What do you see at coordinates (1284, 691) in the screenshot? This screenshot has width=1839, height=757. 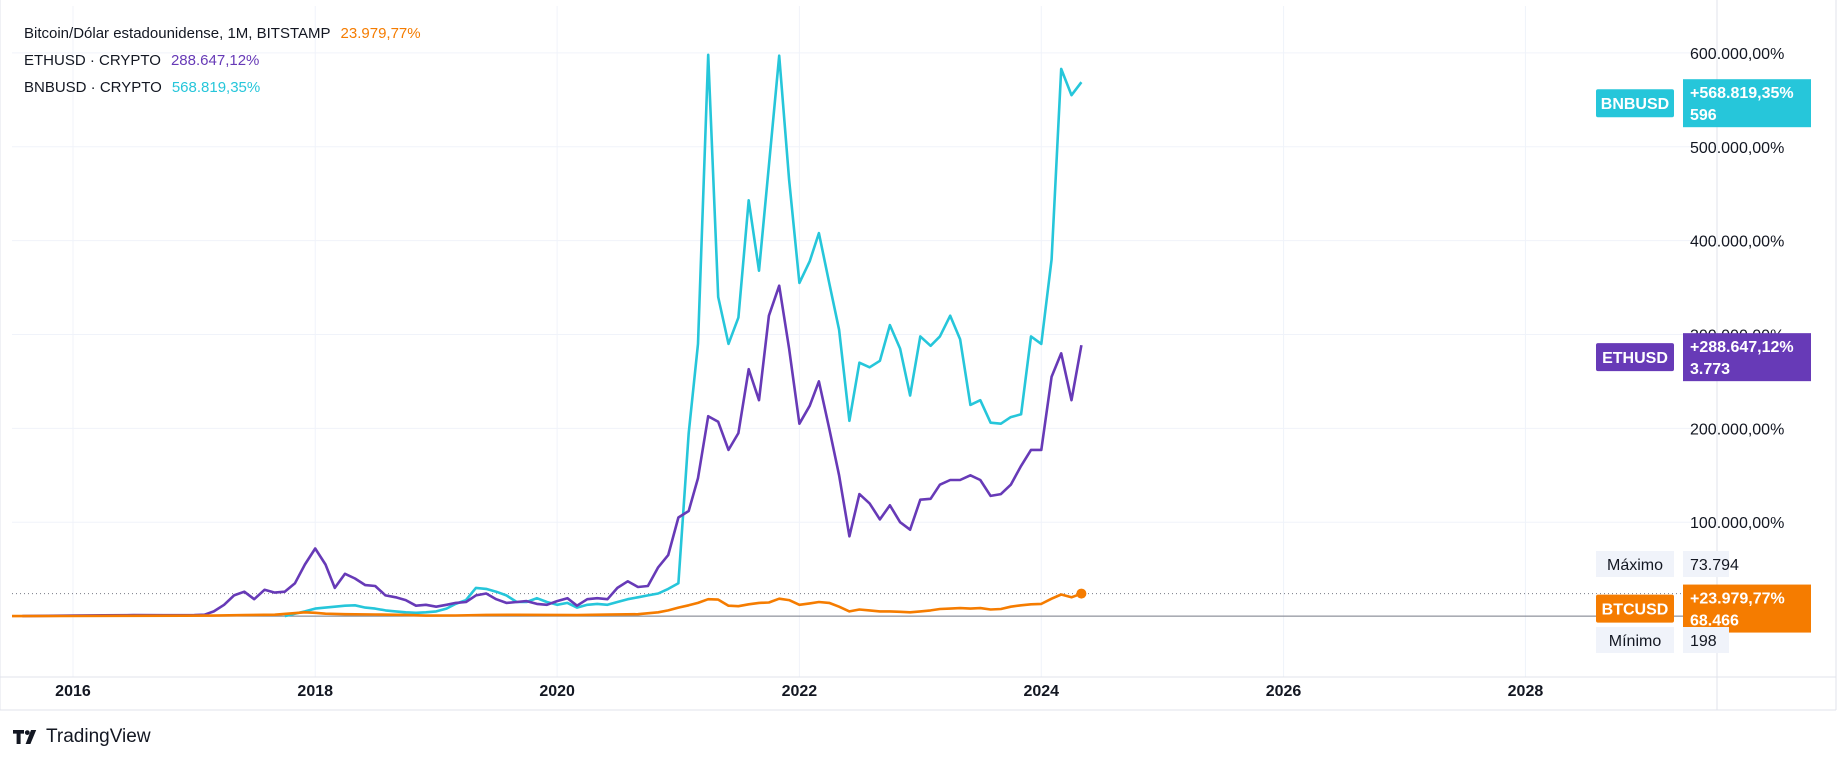 I see `x-tick-label: 2026` at bounding box center [1284, 691].